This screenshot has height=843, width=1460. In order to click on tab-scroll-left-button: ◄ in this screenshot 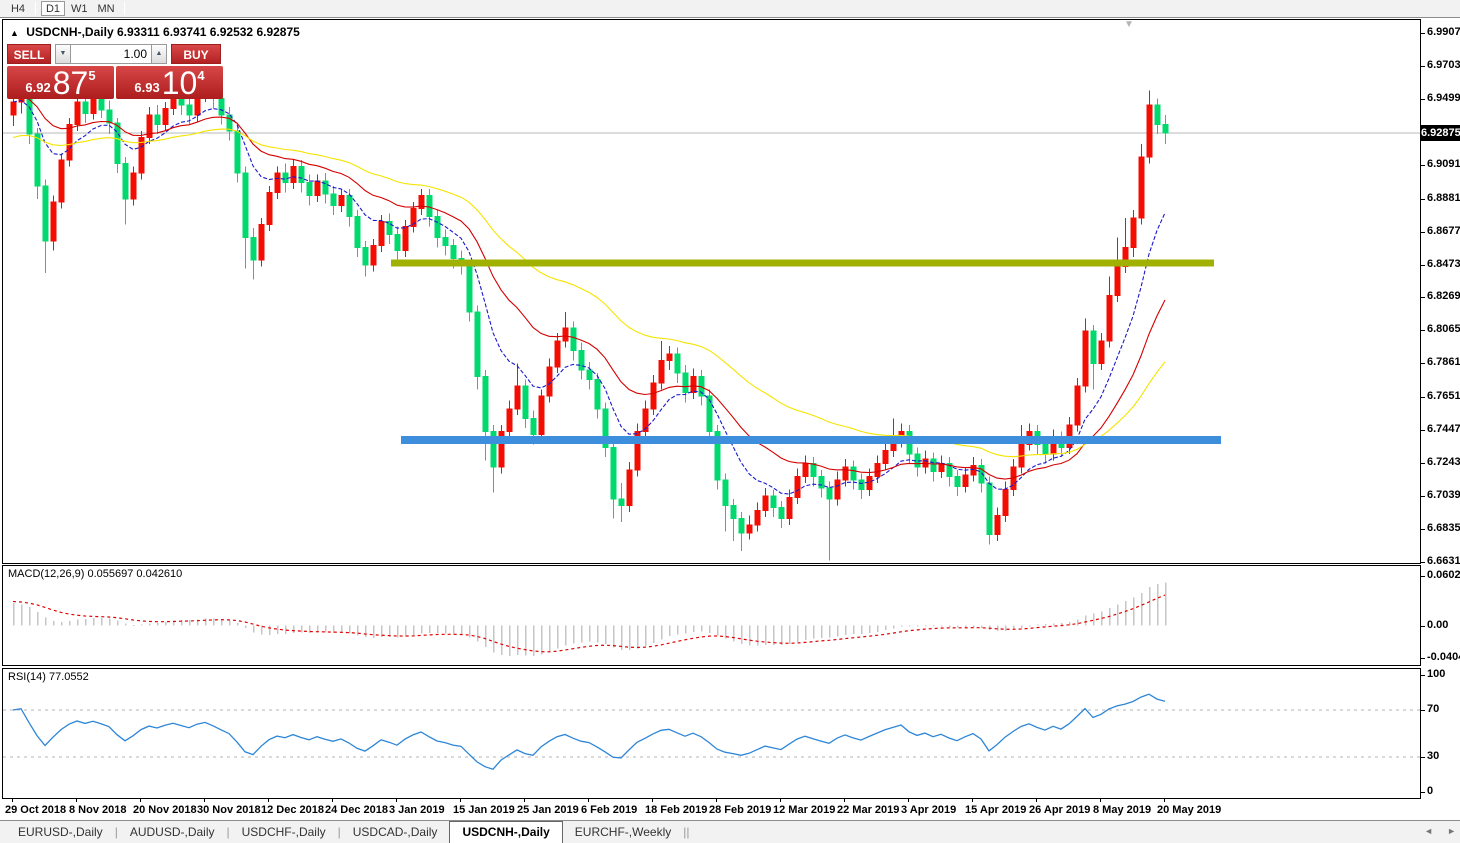, I will do `click(1429, 831)`.